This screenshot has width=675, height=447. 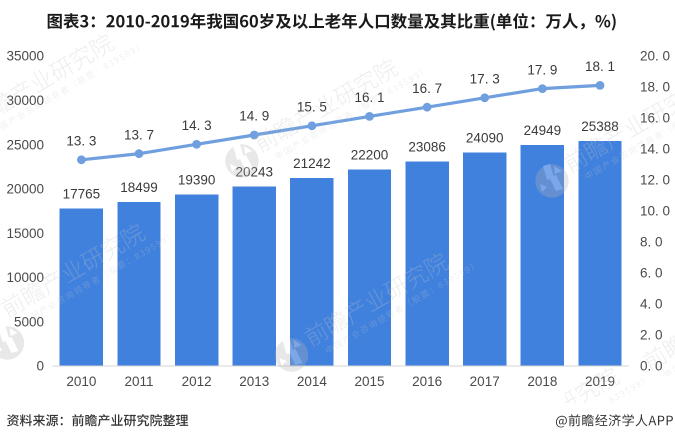 What do you see at coordinates (600, 126) in the screenshot?
I see `svg-text: 25388` at bounding box center [600, 126].